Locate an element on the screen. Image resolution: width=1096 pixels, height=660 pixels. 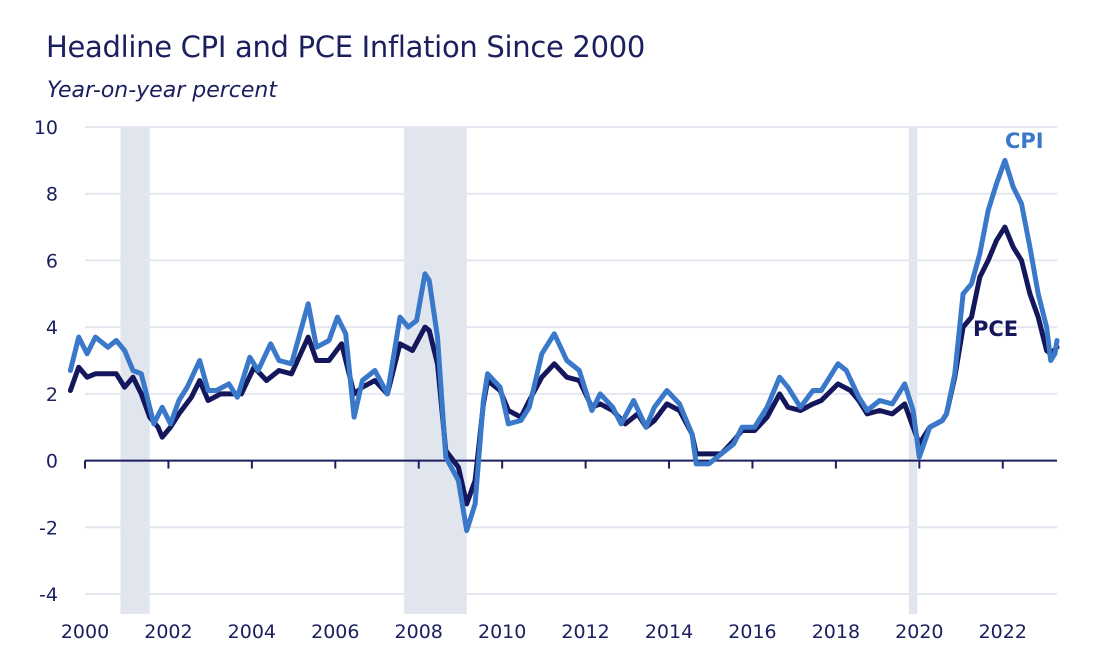
y-axis-ticks: 10 8 6 4 2 0 -2 -4 is located at coordinates (46, 361).